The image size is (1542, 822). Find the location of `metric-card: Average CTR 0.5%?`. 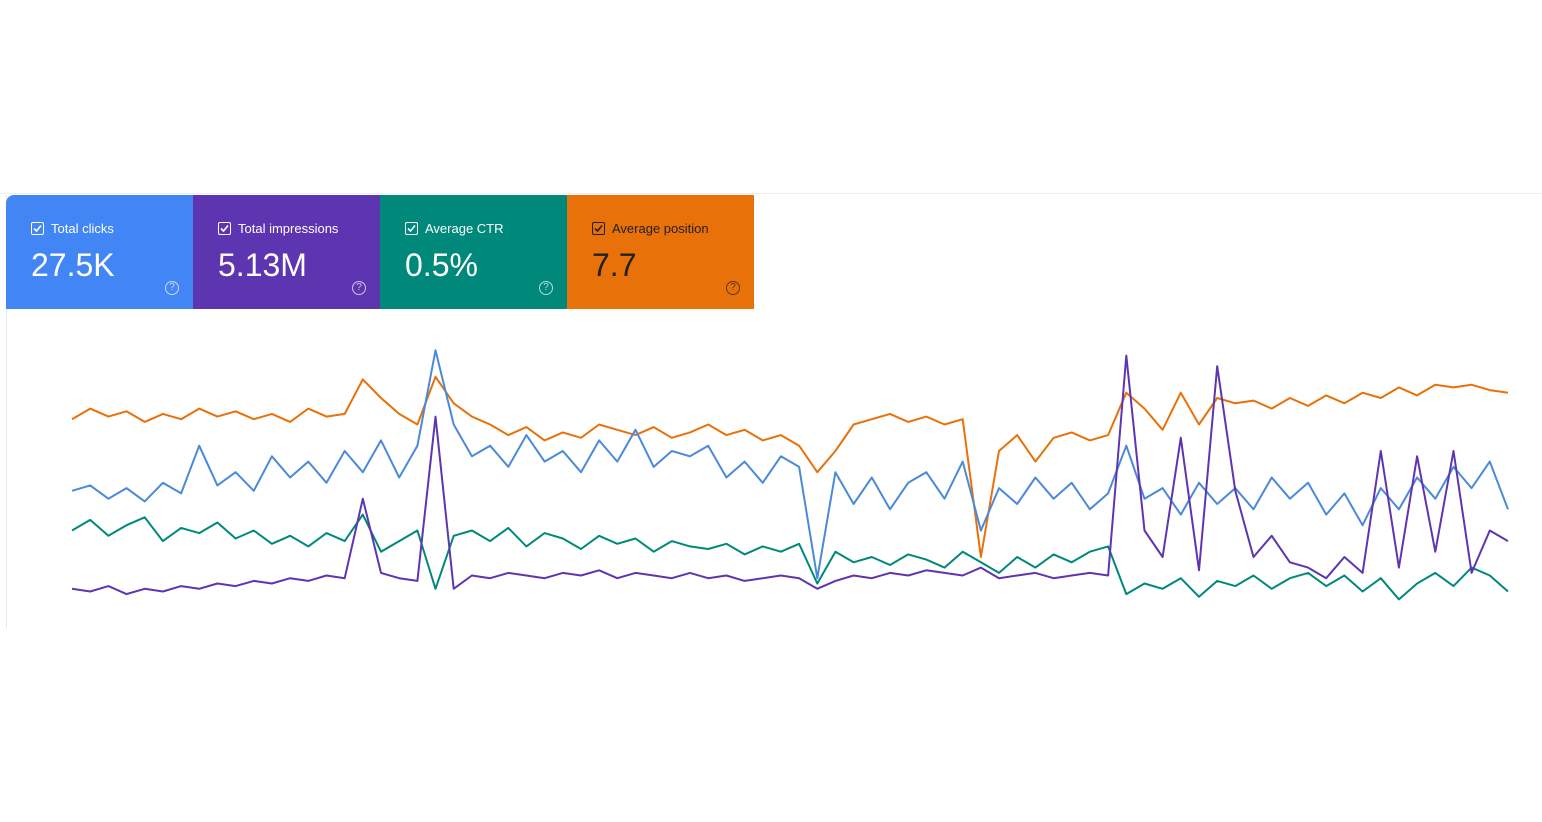

metric-card: Average CTR 0.5%? is located at coordinates (473, 252).